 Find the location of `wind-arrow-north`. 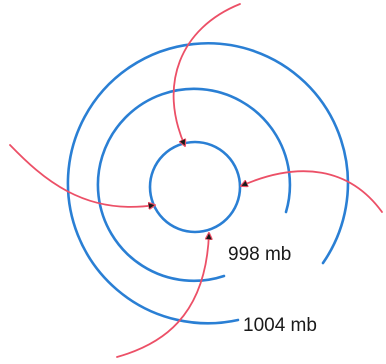

wind-arrow-north is located at coordinates (206, 74).